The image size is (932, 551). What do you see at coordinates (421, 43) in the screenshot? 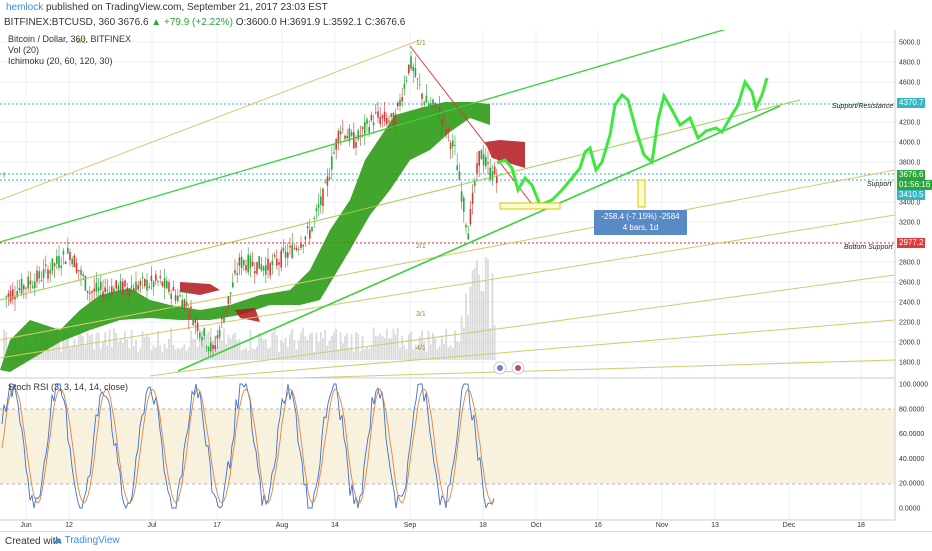
I see `fan-label: 1/1` at bounding box center [421, 43].